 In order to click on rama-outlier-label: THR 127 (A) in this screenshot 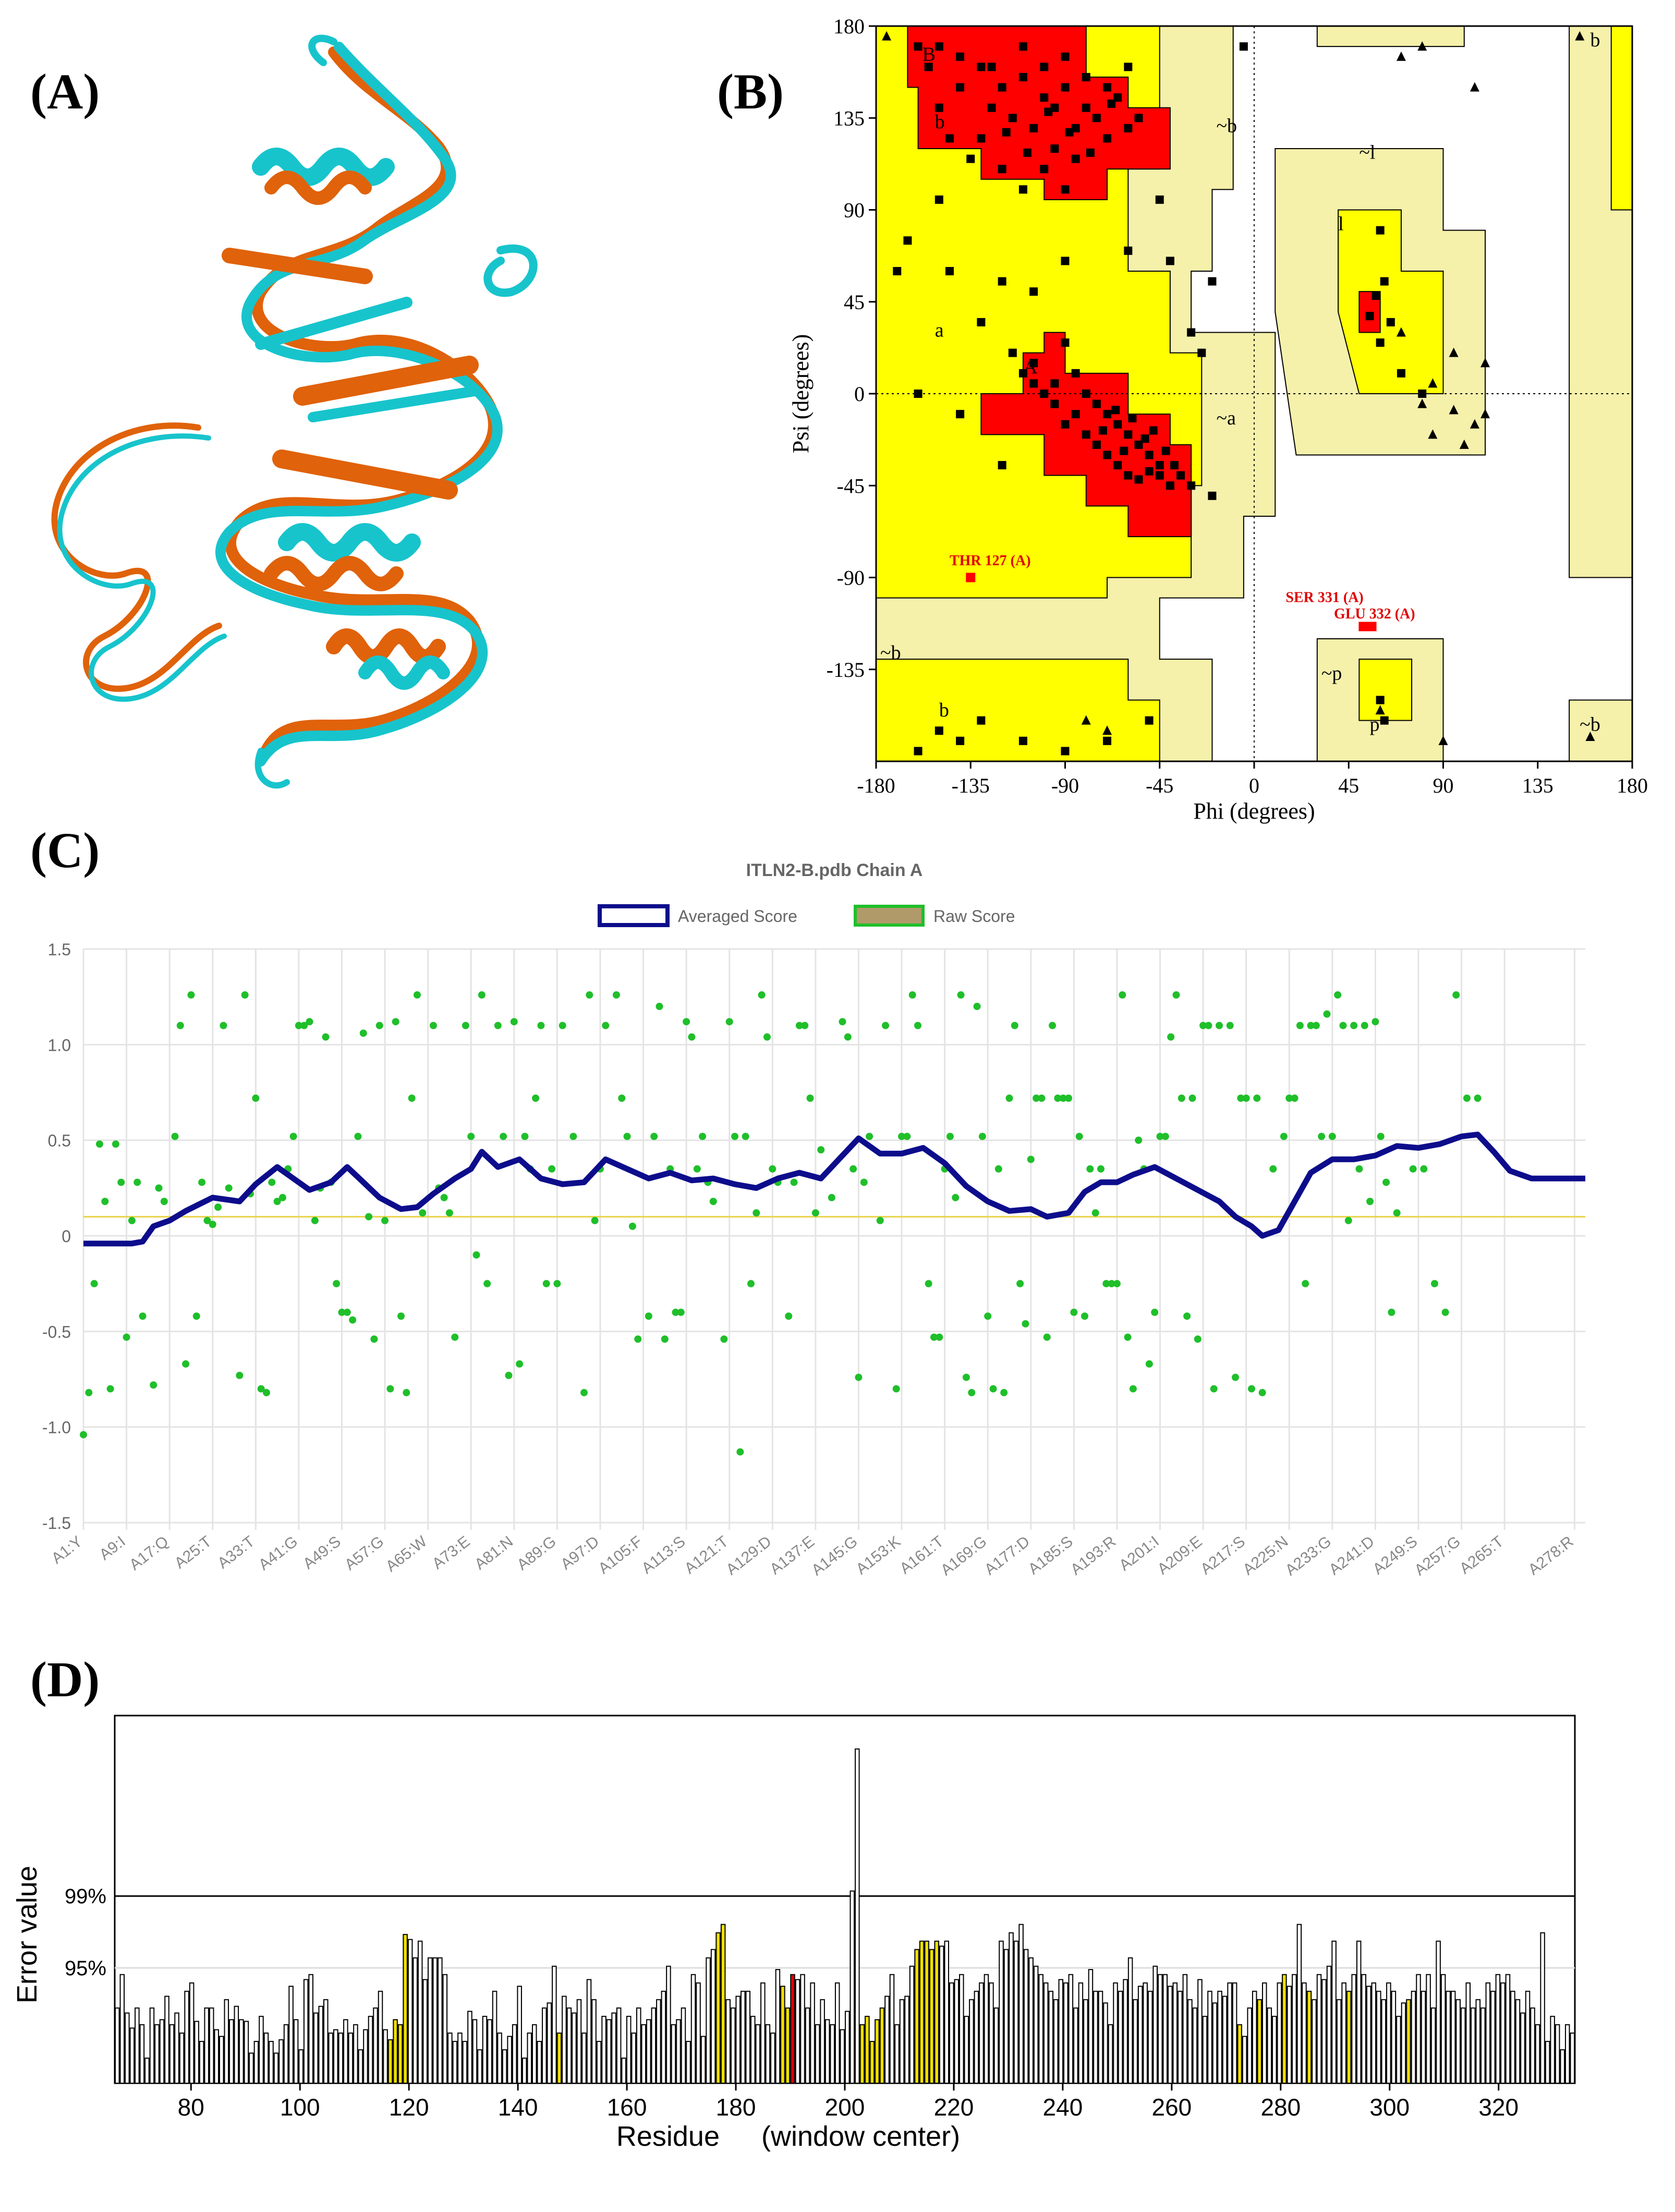, I will do `click(990, 561)`.